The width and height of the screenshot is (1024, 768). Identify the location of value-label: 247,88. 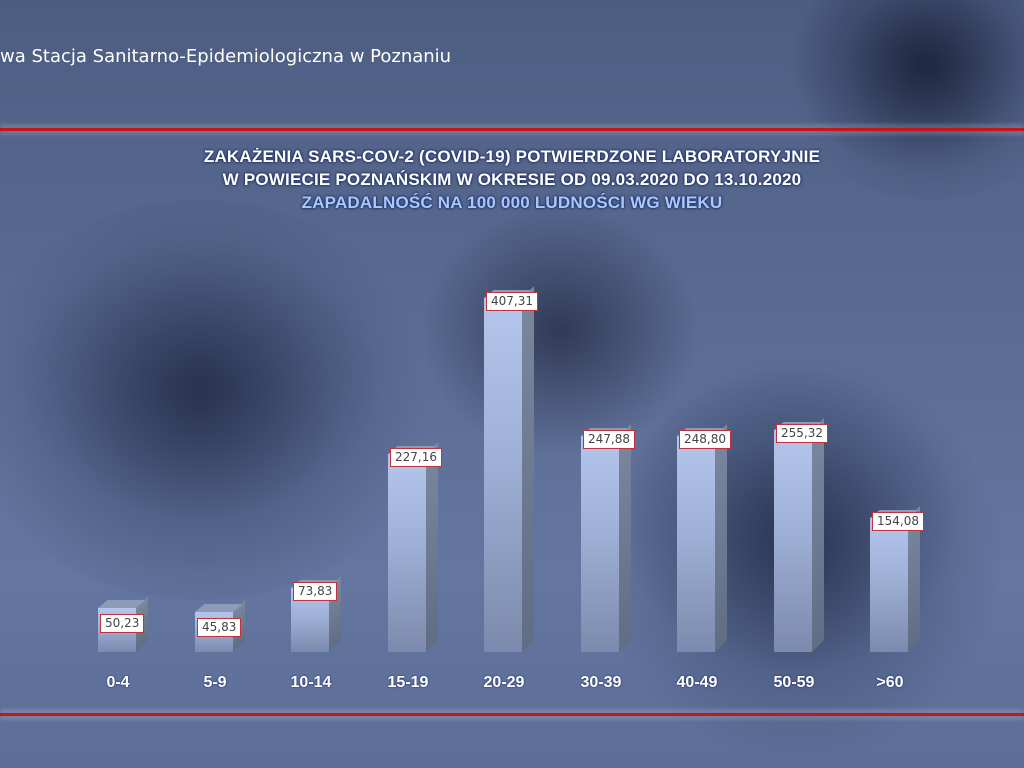
(609, 439).